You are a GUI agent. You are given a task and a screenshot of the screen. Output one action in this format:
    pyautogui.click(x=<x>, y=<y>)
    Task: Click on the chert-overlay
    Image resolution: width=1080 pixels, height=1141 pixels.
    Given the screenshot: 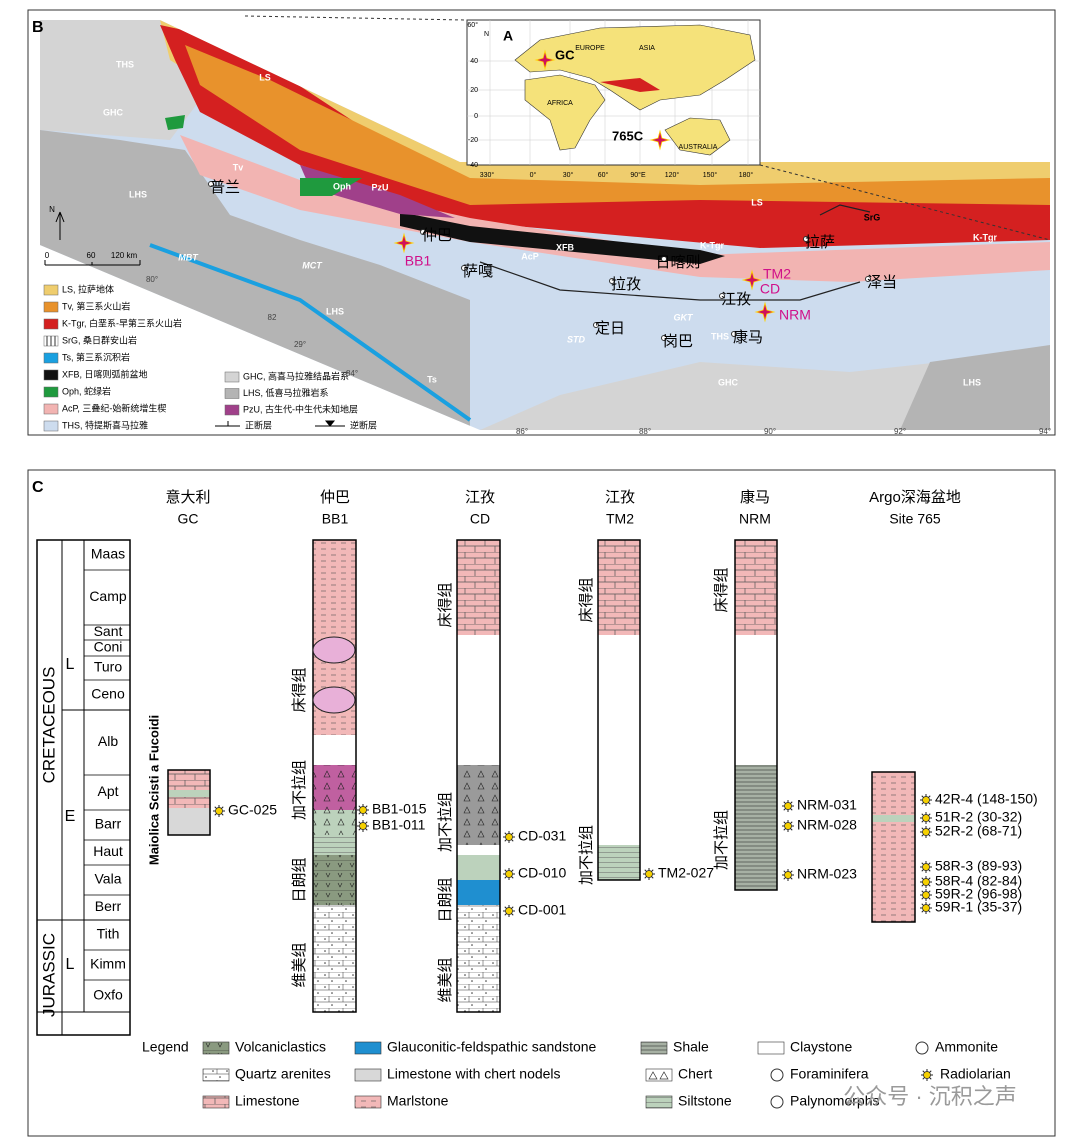 What is the action you would take?
    pyautogui.click(x=334, y=800)
    